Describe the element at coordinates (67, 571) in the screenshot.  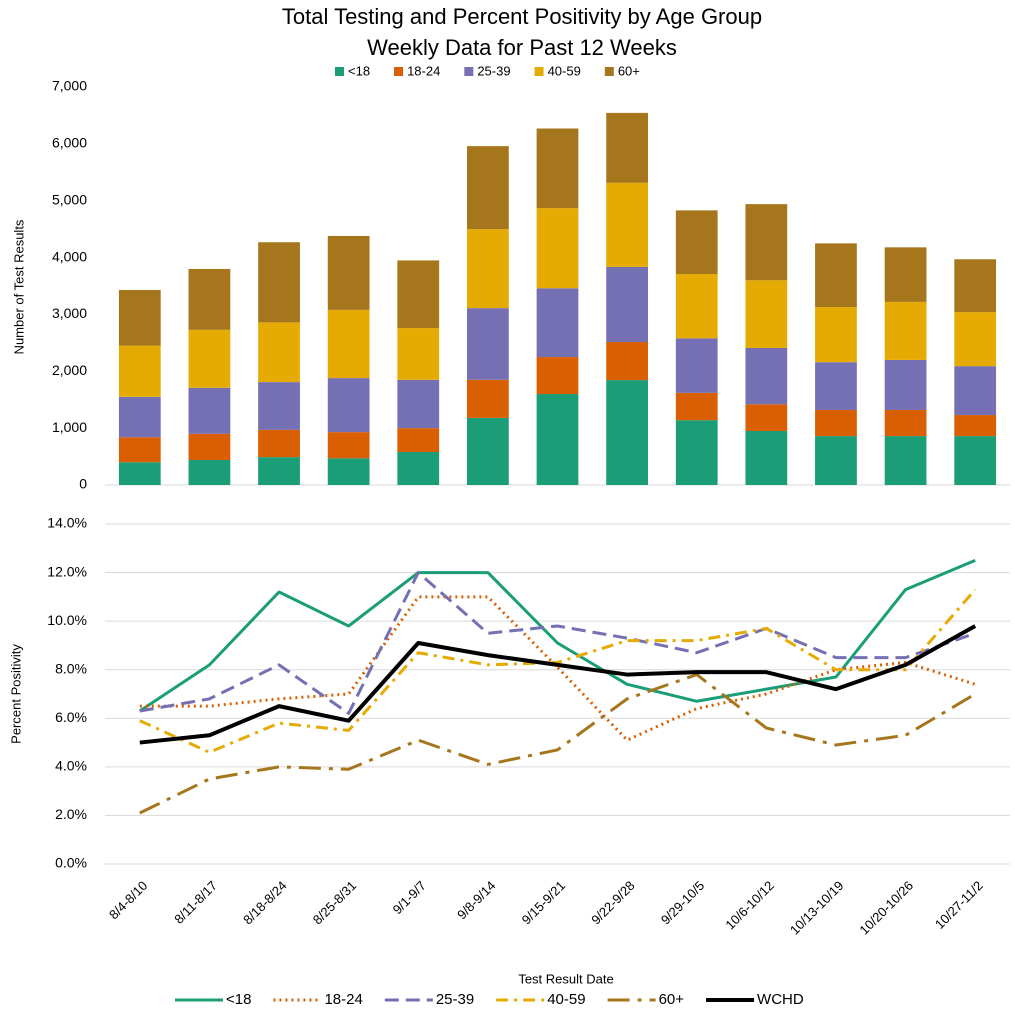
I see `y-tick-label: 12.0%` at that location.